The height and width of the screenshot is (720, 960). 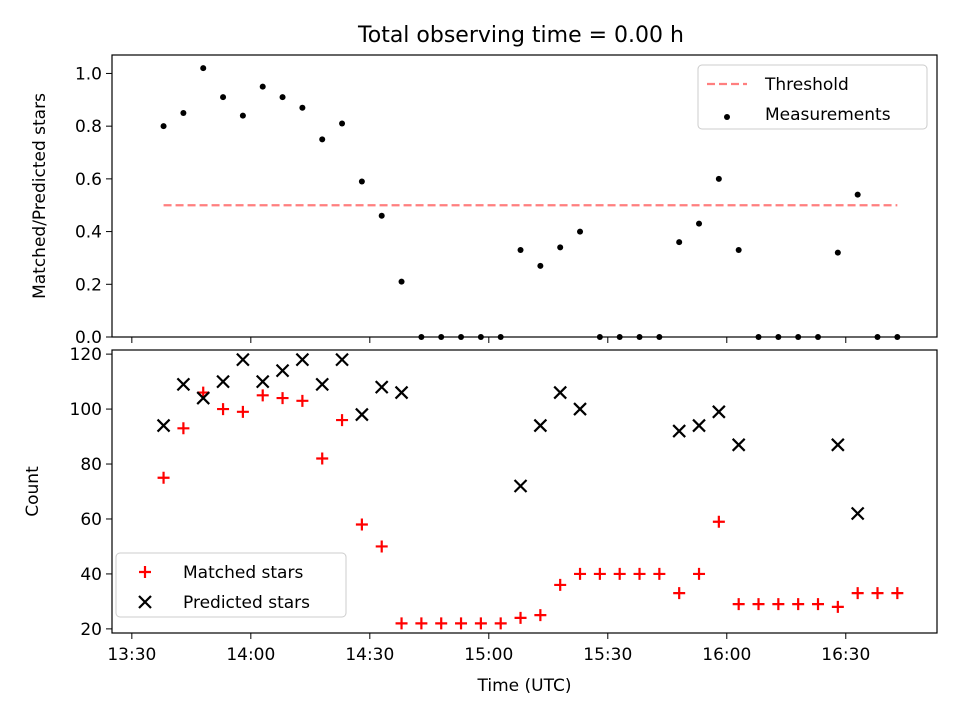 I want to click on x-tick-label: 13:30, so click(x=131, y=655).